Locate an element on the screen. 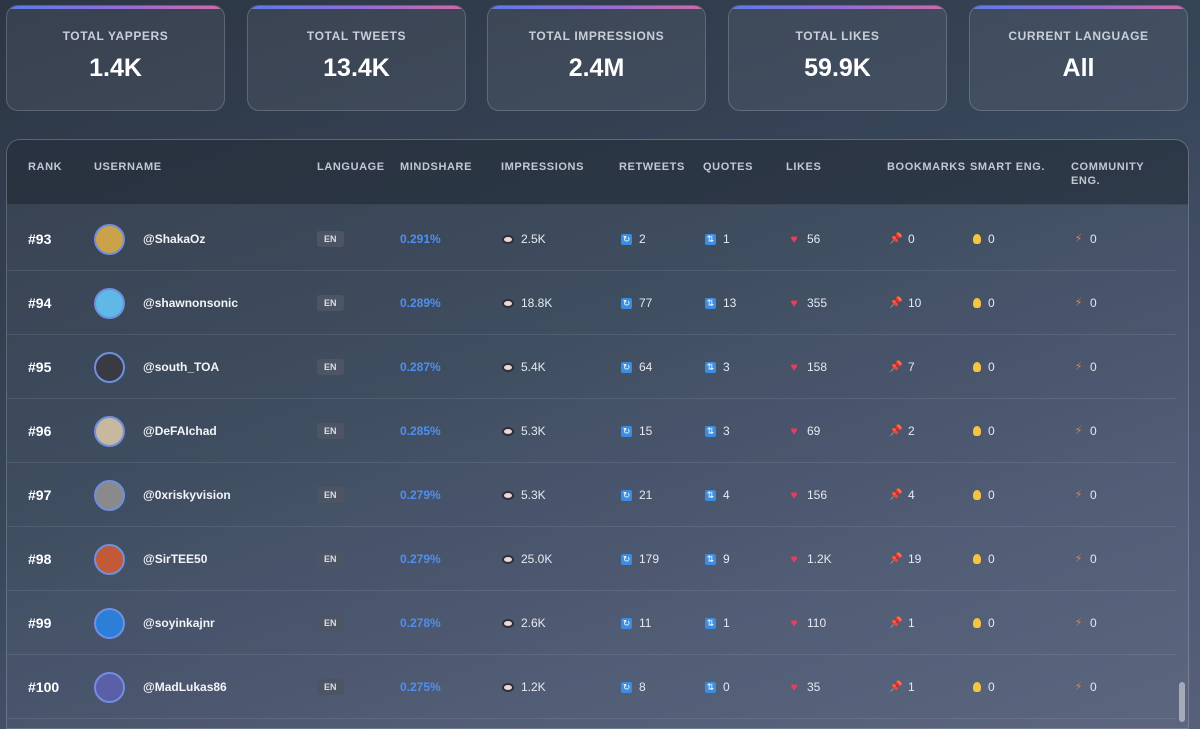 The width and height of the screenshot is (1200, 729). quotes-value: 0 is located at coordinates (726, 687).